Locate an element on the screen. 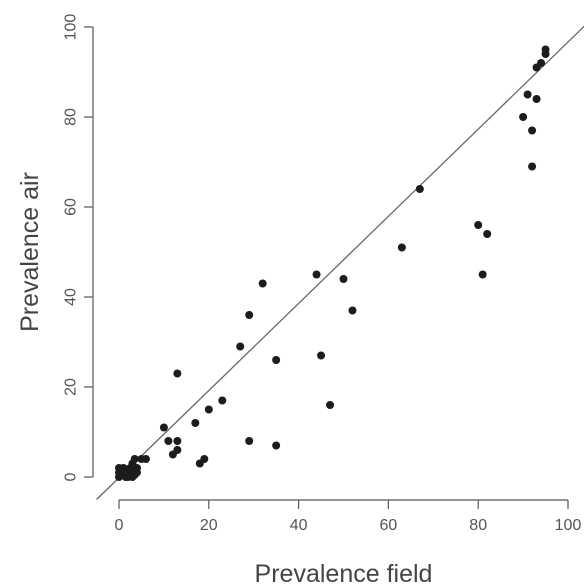 The image size is (584, 586). y-tick-label: 60 is located at coordinates (71, 207).